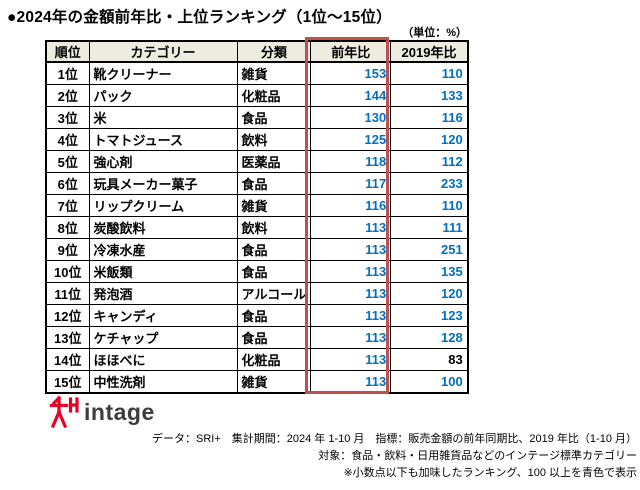 The height and width of the screenshot is (490, 640). Describe the element at coordinates (351, 51) in the screenshot. I see `header-yoy: 前年比` at that location.